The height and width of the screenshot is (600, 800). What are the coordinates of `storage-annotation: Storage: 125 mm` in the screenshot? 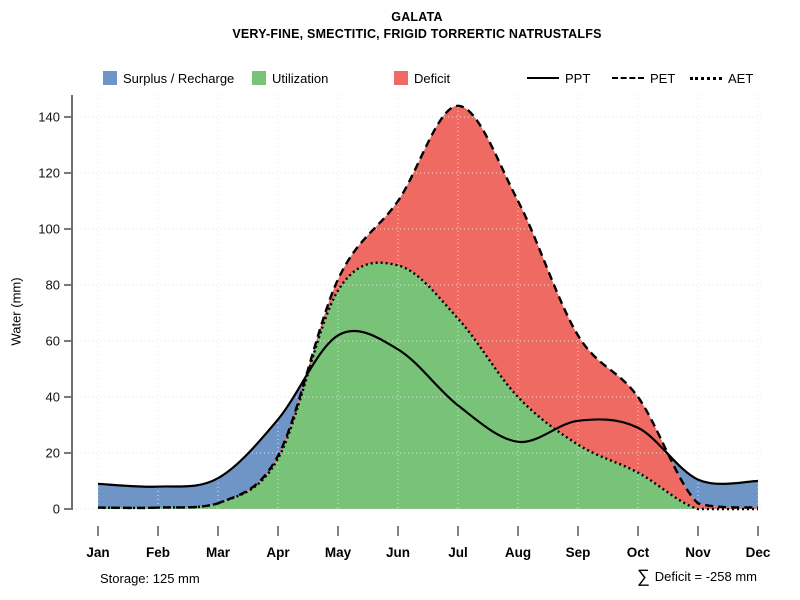 It's located at (150, 578).